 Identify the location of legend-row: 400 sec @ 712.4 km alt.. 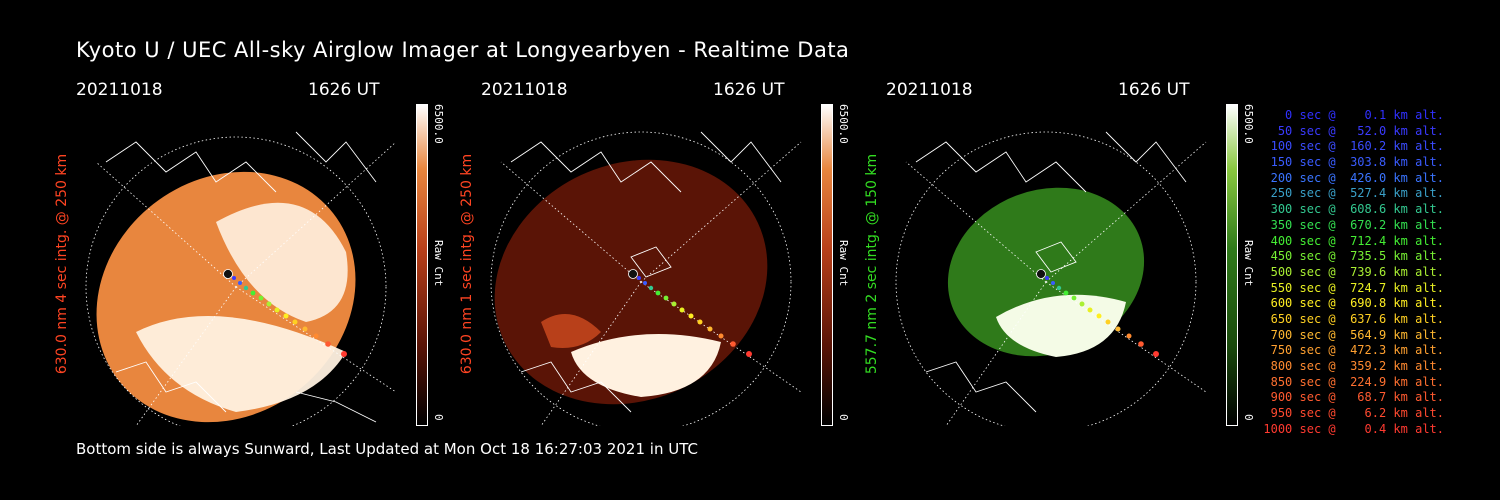
(1353, 240).